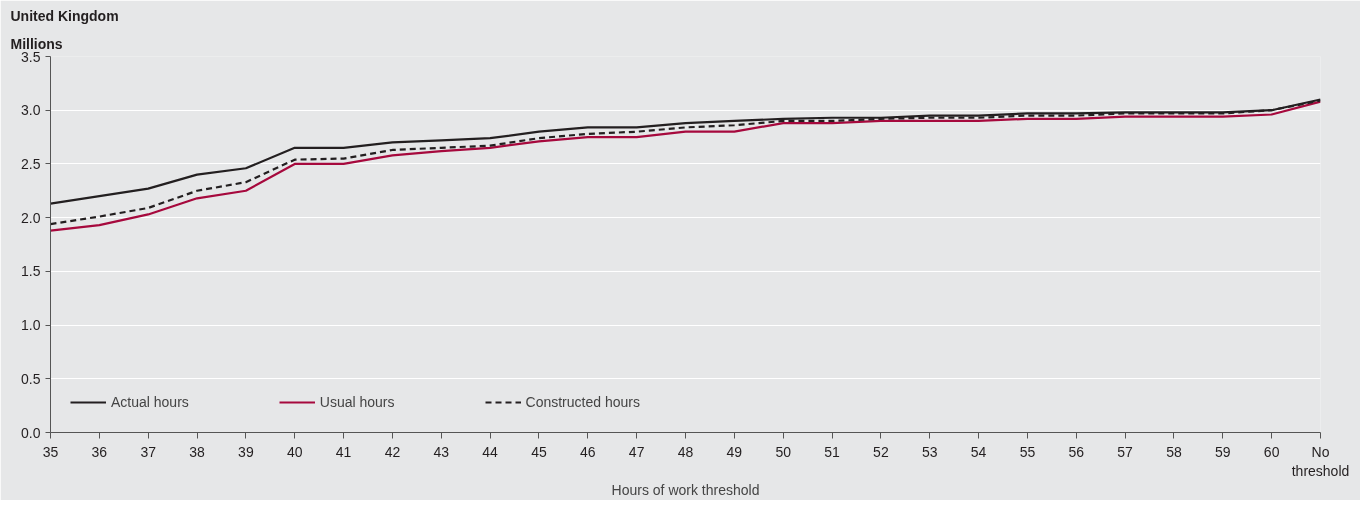 This screenshot has width=1367, height=508. What do you see at coordinates (392, 451) in the screenshot?
I see `x-tick-label: 42` at bounding box center [392, 451].